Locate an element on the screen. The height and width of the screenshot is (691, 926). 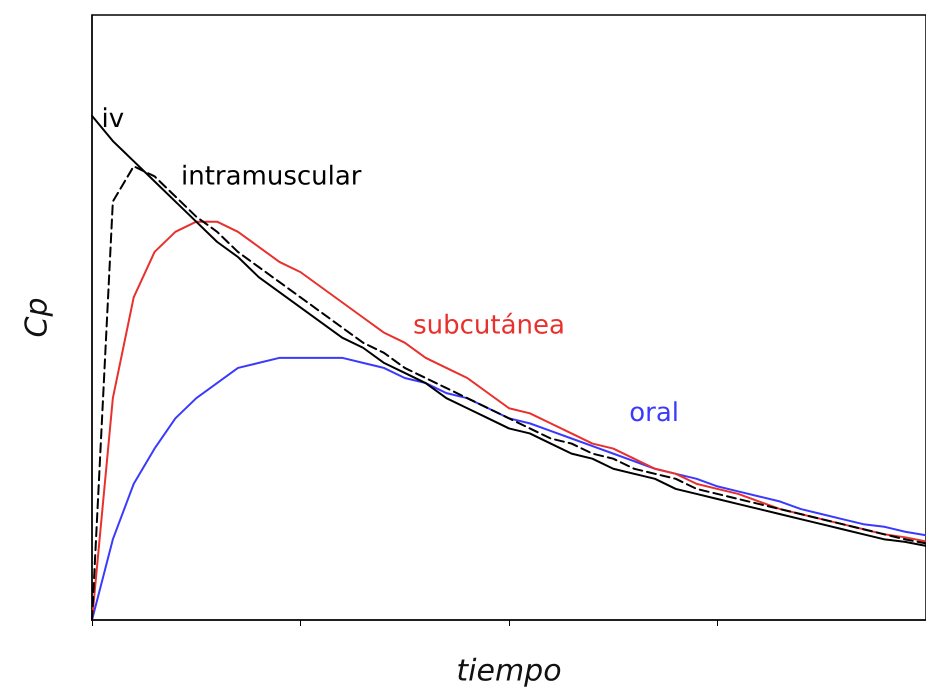
series-label: oral is located at coordinates (654, 413).